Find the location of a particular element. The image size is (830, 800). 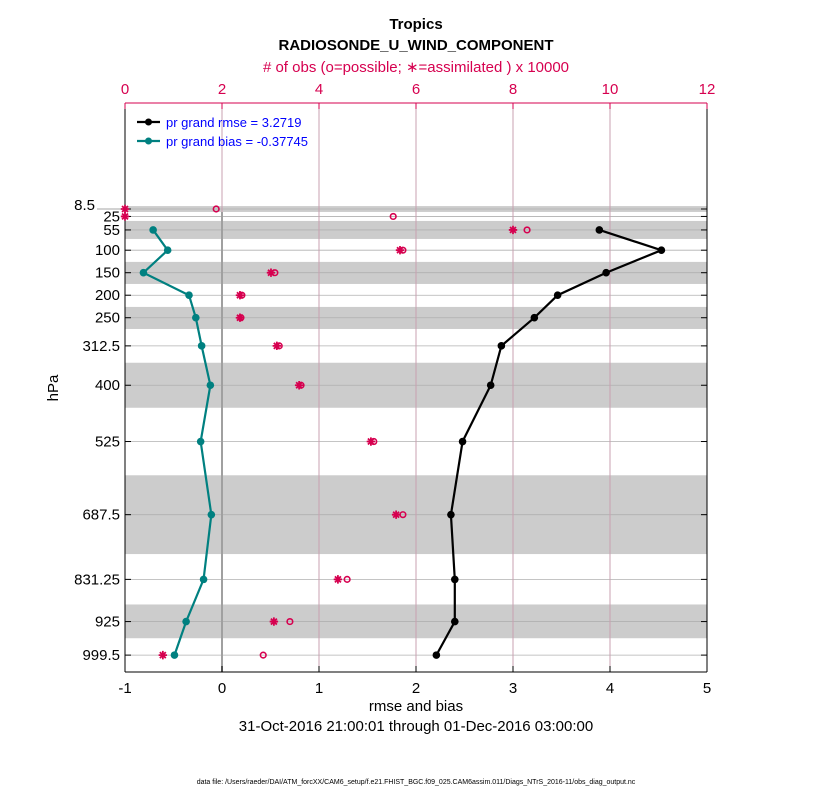

y-tick-label: 999.5 is located at coordinates (101, 655).